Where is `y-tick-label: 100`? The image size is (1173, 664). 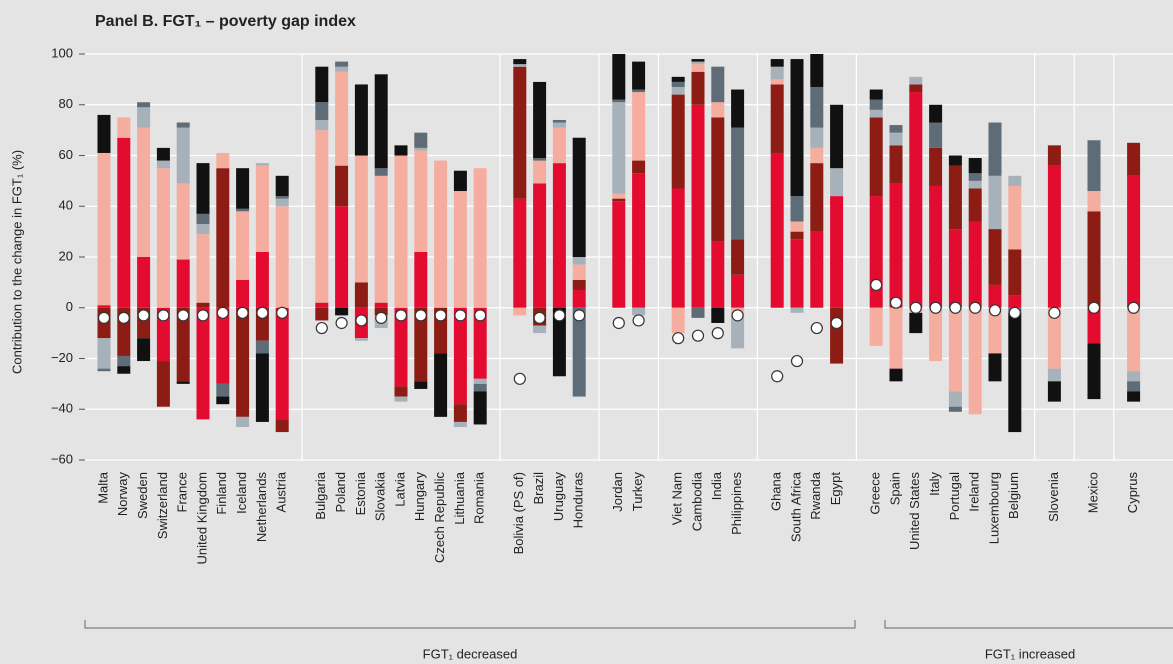 y-tick-label: 100 is located at coordinates (62, 52).